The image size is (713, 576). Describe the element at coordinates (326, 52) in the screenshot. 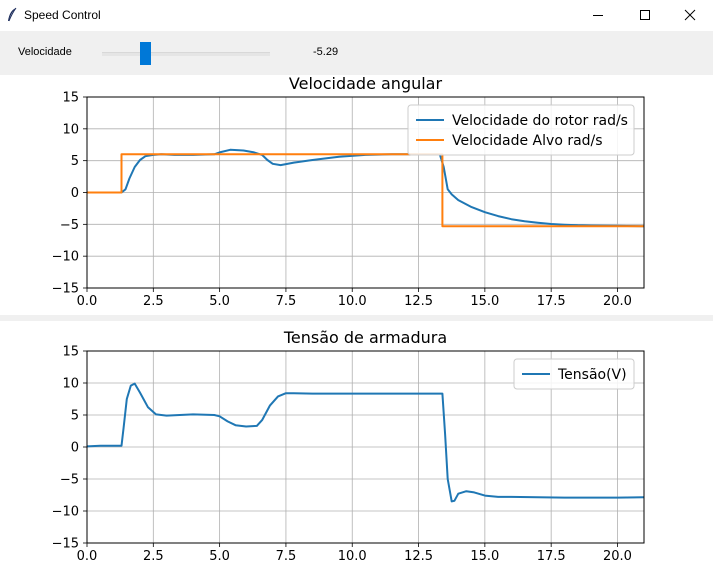

I see `slider-value: -5.29` at that location.